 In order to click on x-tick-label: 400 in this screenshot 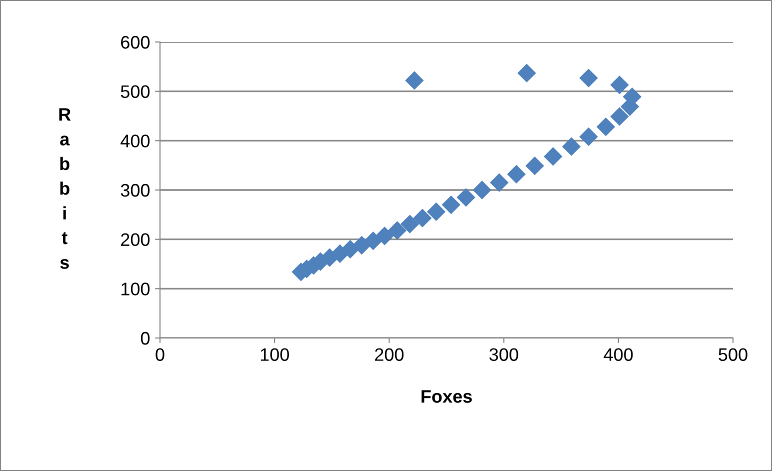, I will do `click(618, 354)`.